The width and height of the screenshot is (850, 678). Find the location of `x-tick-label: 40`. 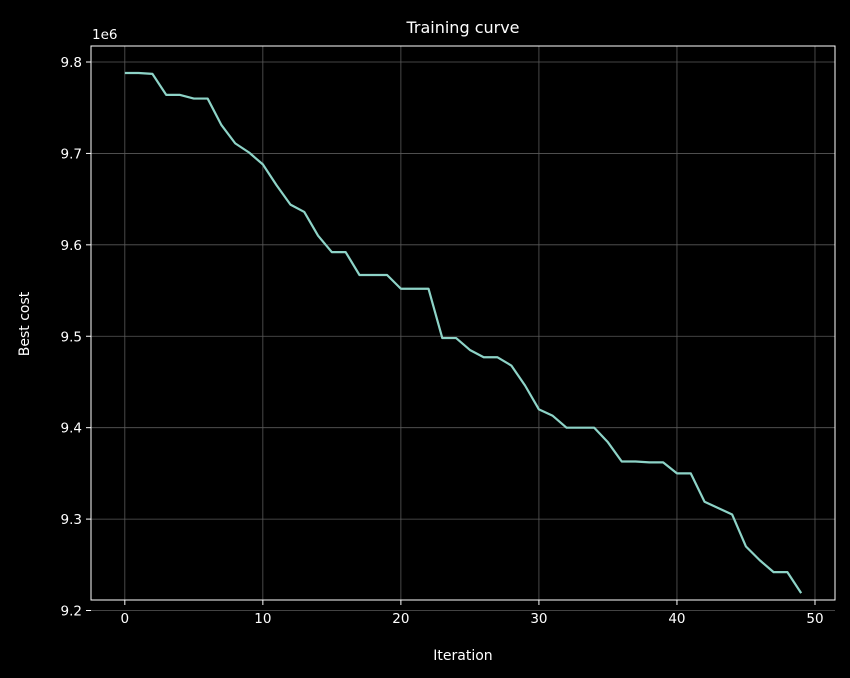

x-tick-label: 40 is located at coordinates (676, 619).